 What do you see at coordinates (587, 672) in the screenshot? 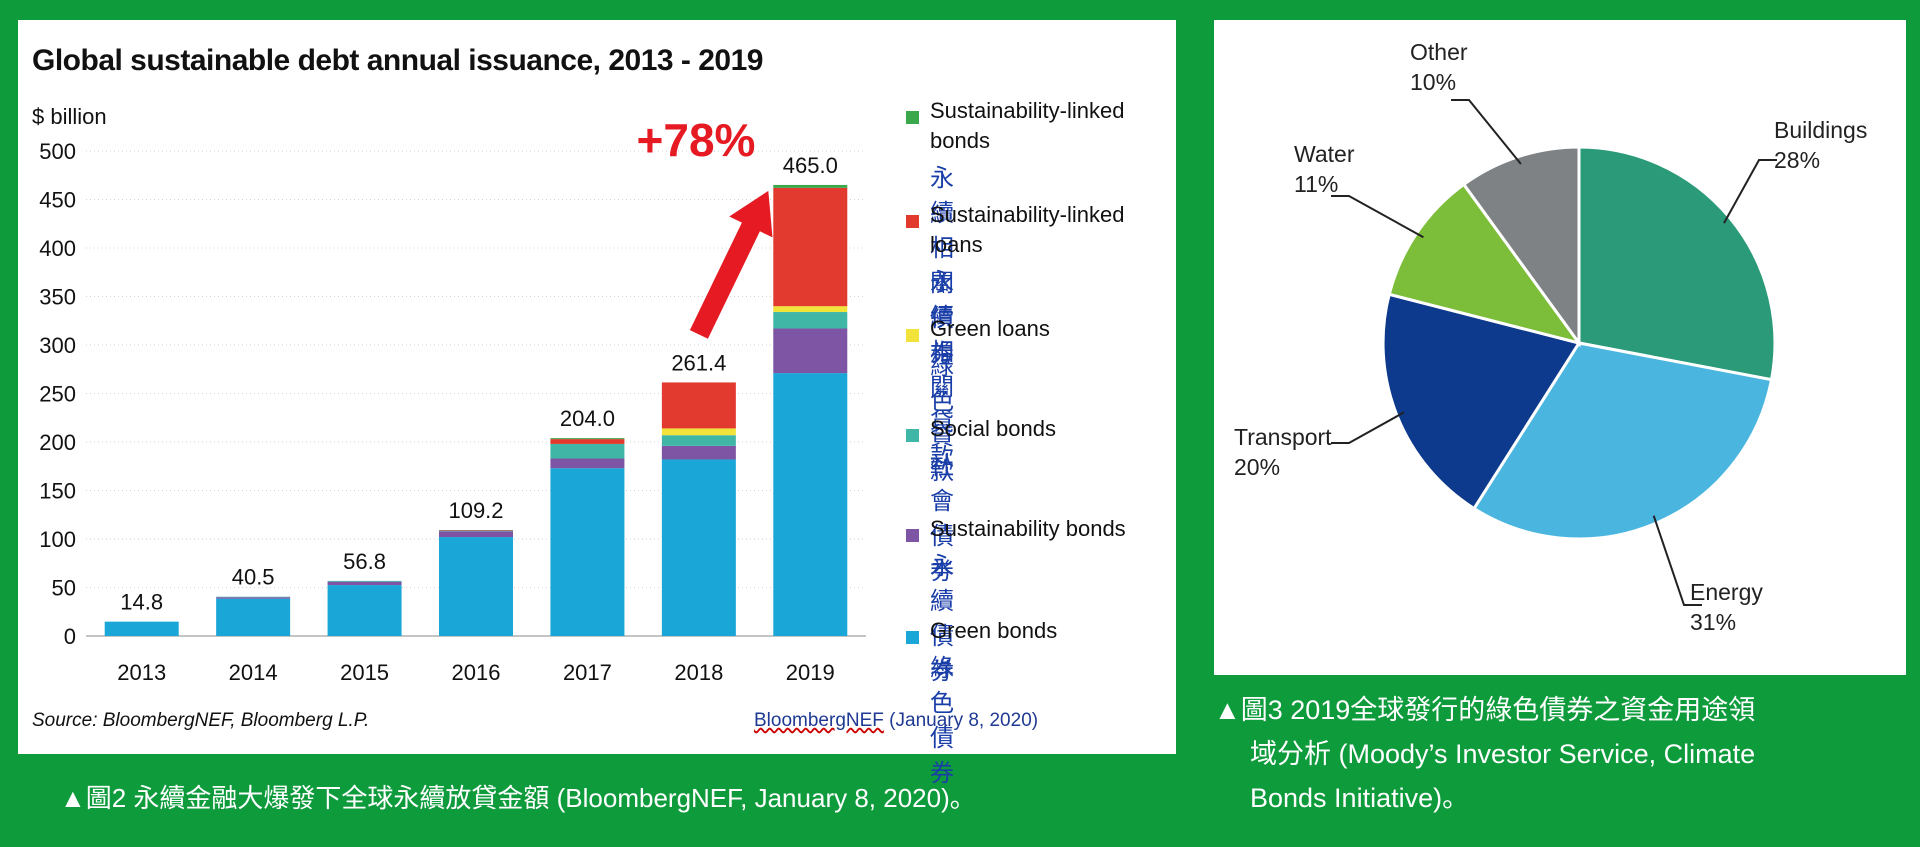
I see `x-tick-label: 2017` at bounding box center [587, 672].